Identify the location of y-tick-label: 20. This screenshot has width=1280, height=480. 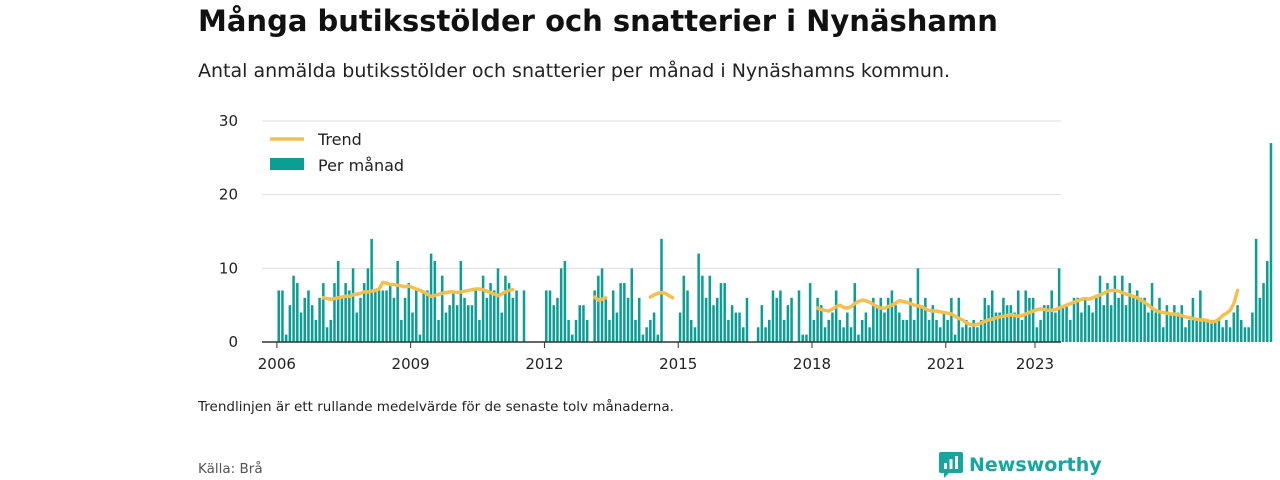
(228, 195).